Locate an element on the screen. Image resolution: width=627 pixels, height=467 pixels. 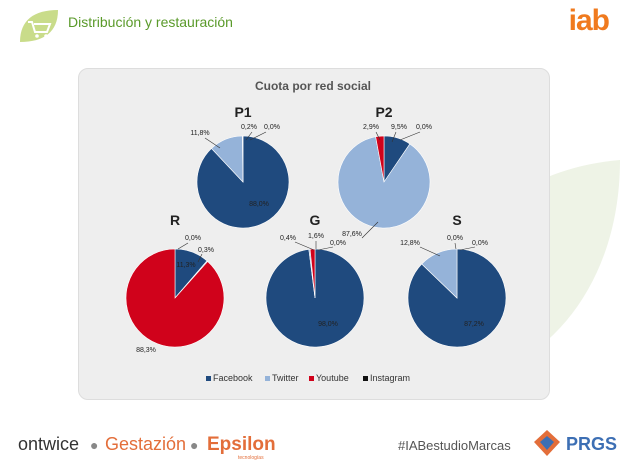
shopping-cart-icon is located at coordinates (39, 26).